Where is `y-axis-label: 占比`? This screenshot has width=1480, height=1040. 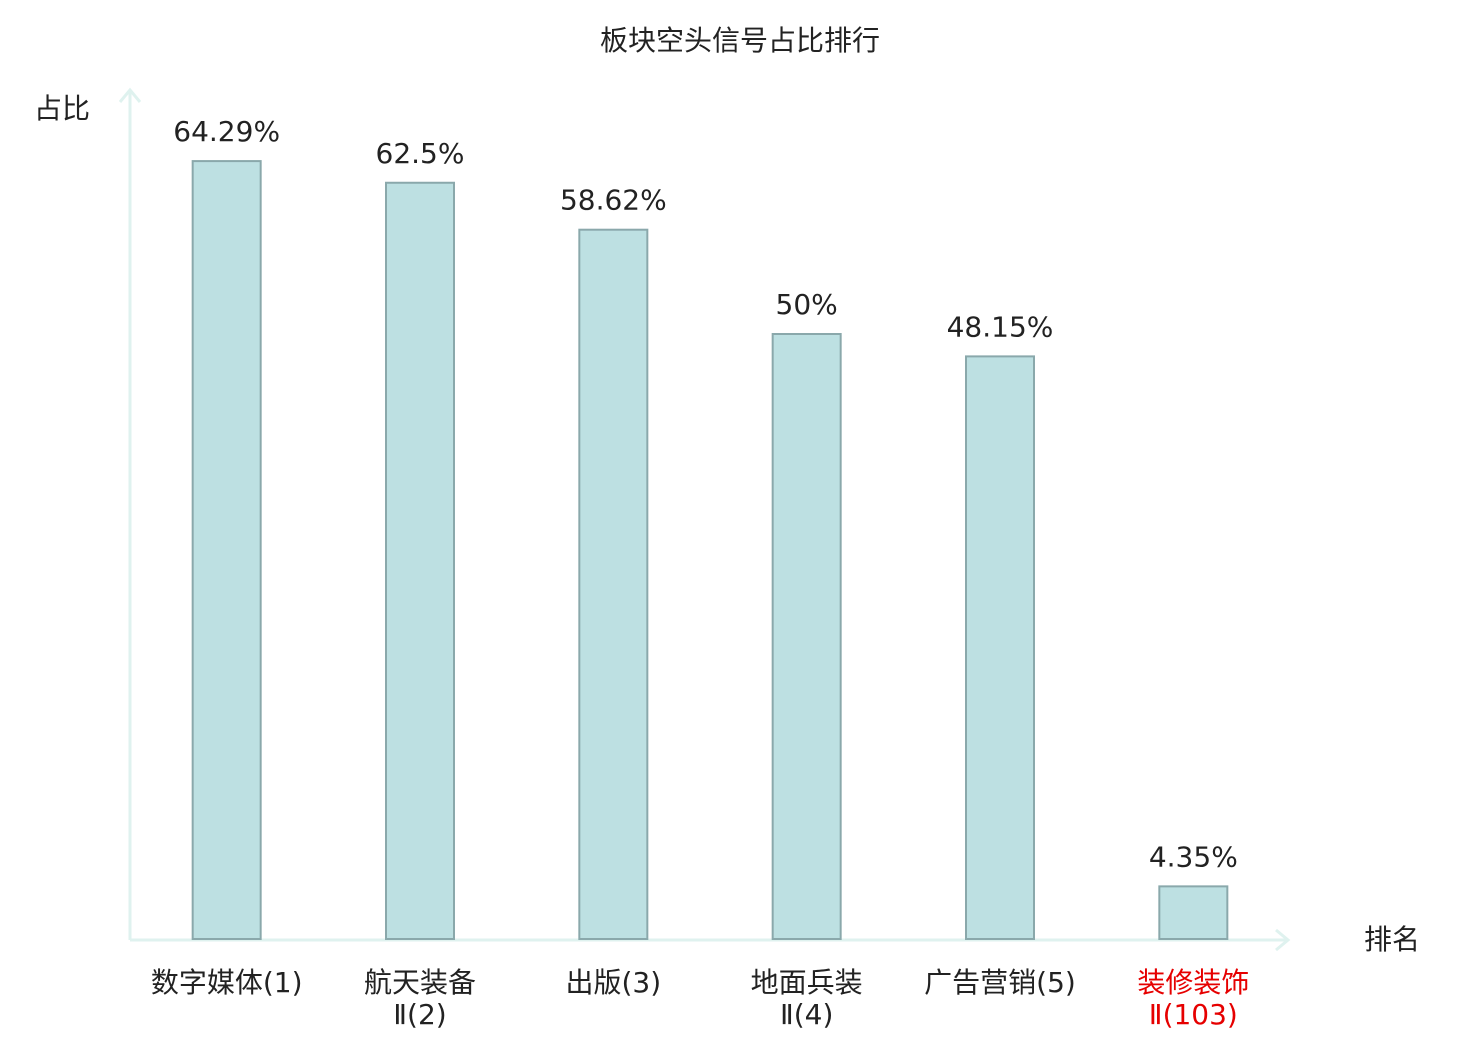
y-axis-label: 占比 is located at coordinates (62, 108).